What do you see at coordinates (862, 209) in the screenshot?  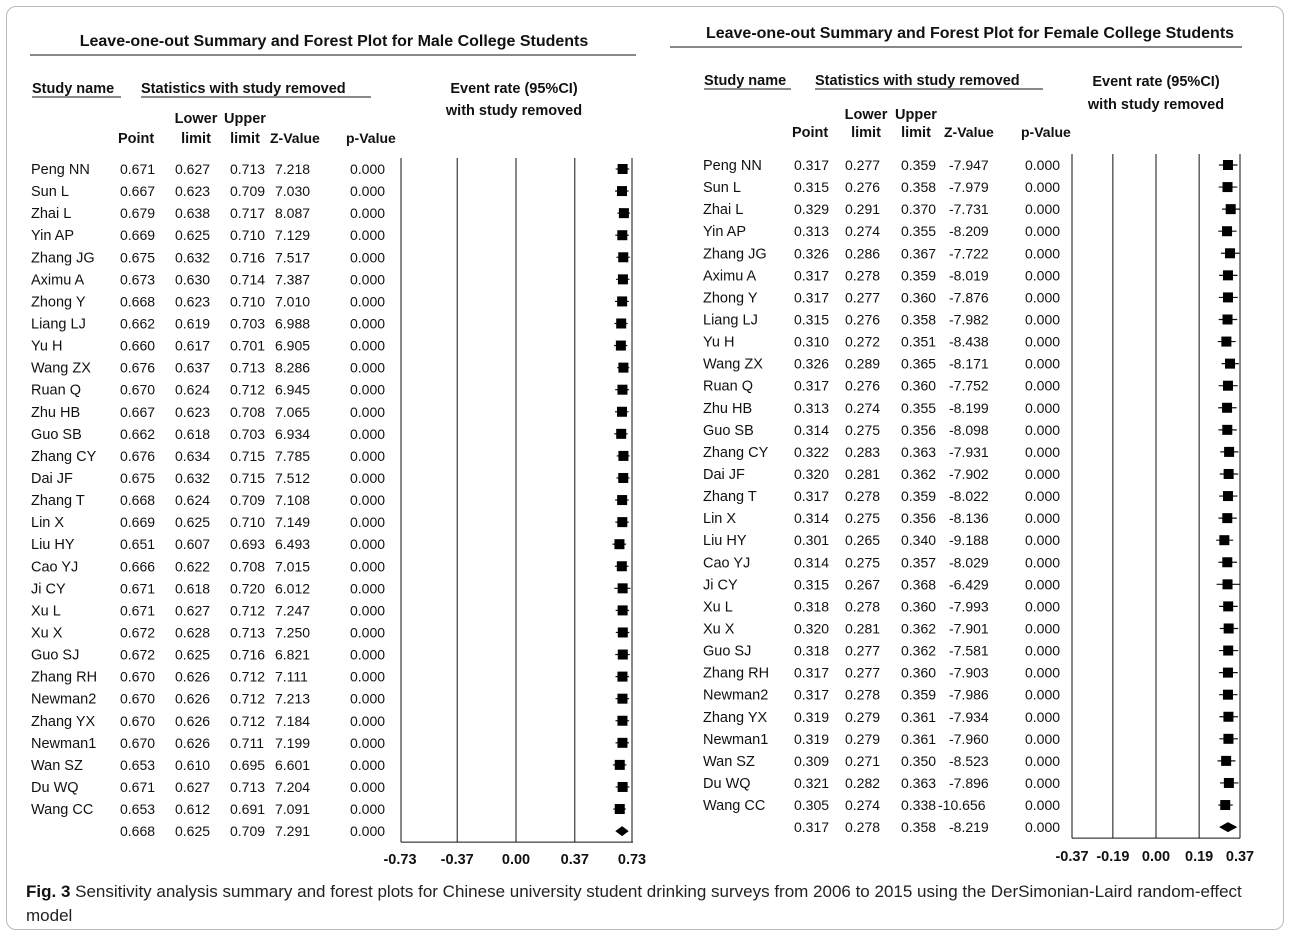 I see `panel2-row-3-lower: 0.291` at bounding box center [862, 209].